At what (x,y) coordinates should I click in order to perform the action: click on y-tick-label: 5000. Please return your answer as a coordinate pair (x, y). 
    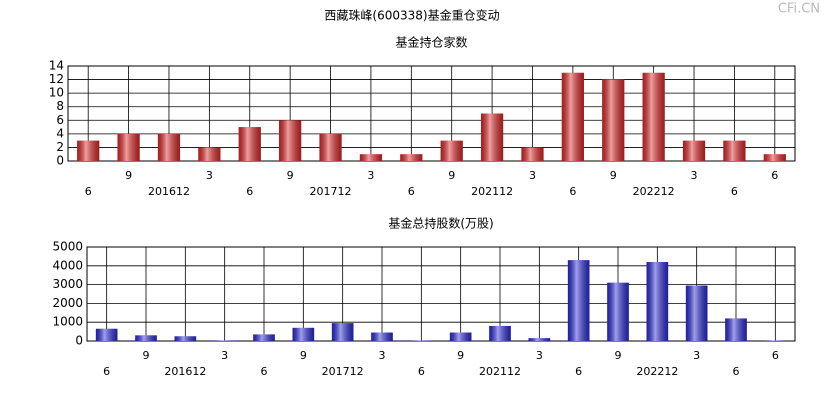
    Looking at the image, I should click on (67, 247).